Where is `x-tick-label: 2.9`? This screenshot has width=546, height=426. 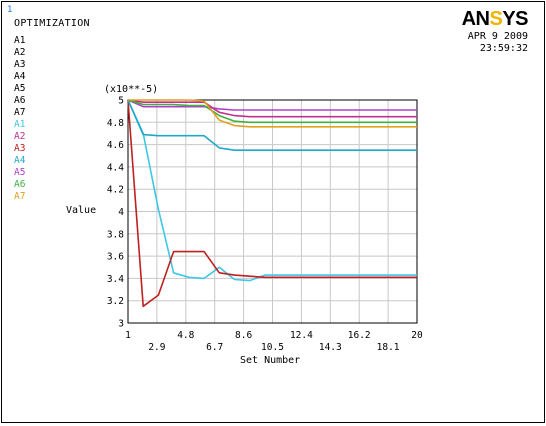 x-tick-label: 2.9 is located at coordinates (156, 347).